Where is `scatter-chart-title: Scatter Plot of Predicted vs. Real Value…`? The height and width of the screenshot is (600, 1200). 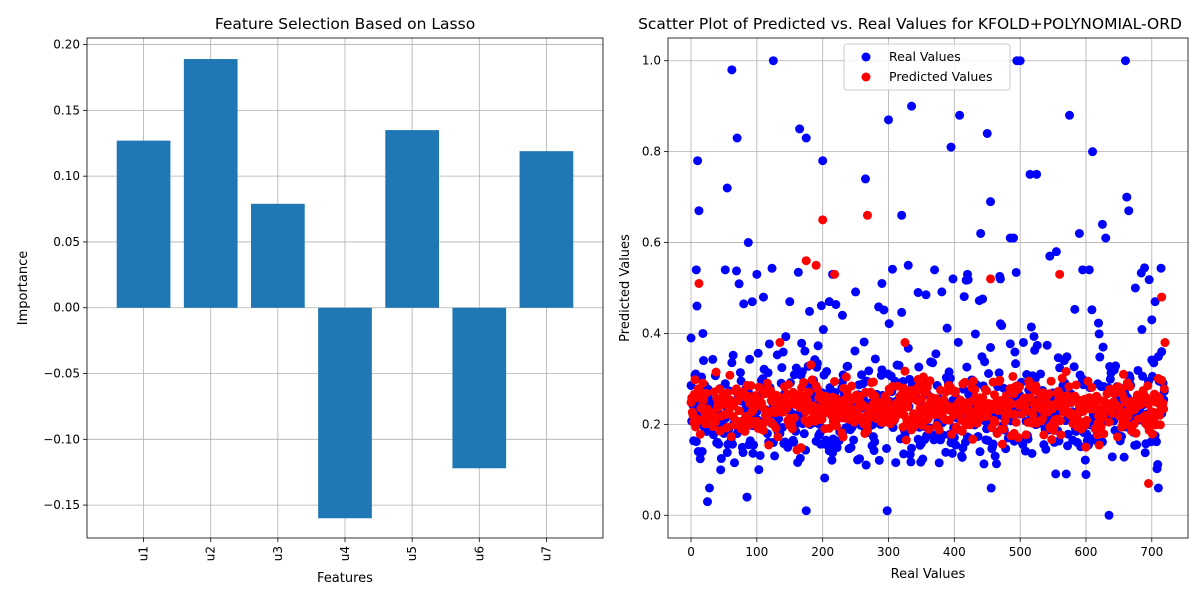
scatter-chart-title: Scatter Plot of Predicted vs. Real Value… is located at coordinates (910, 24).